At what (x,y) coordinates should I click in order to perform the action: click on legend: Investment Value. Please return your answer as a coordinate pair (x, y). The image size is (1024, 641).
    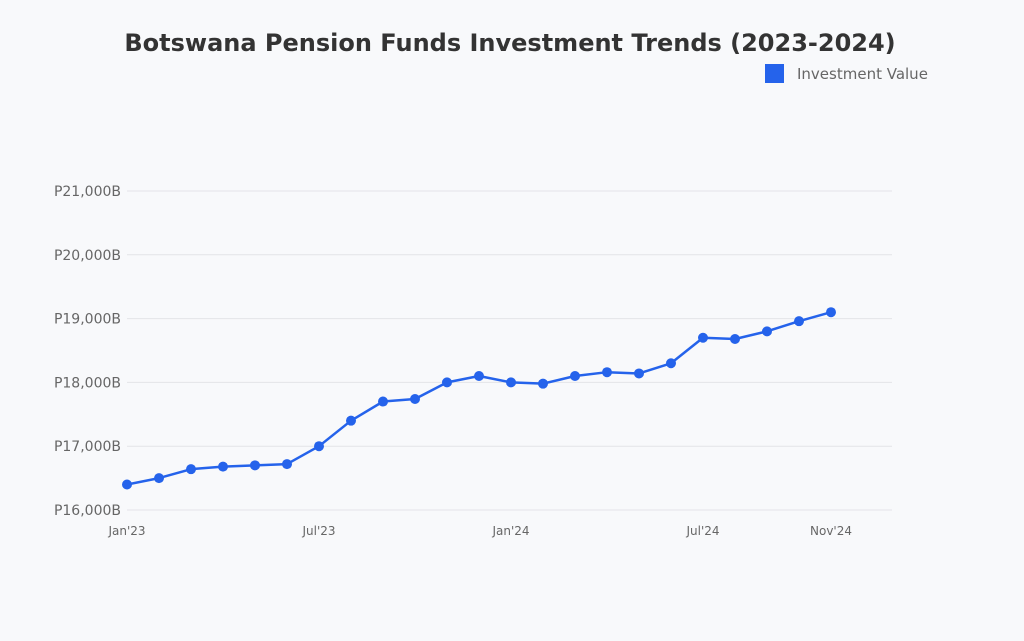
    Looking at the image, I should click on (846, 73).